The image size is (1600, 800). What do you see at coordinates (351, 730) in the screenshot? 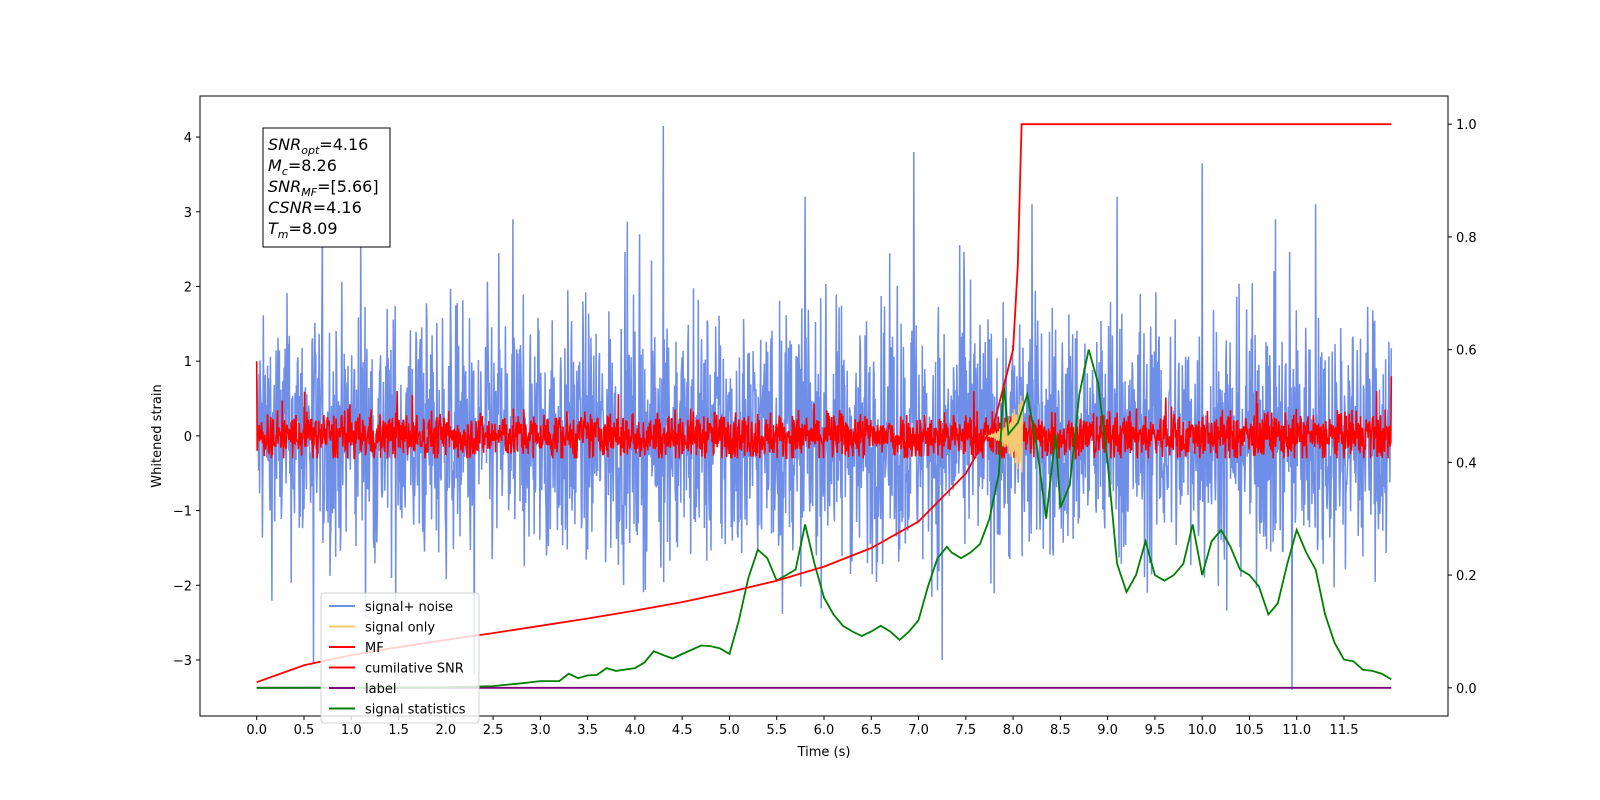
I see `x-tick-label: 1.0` at bounding box center [351, 730].